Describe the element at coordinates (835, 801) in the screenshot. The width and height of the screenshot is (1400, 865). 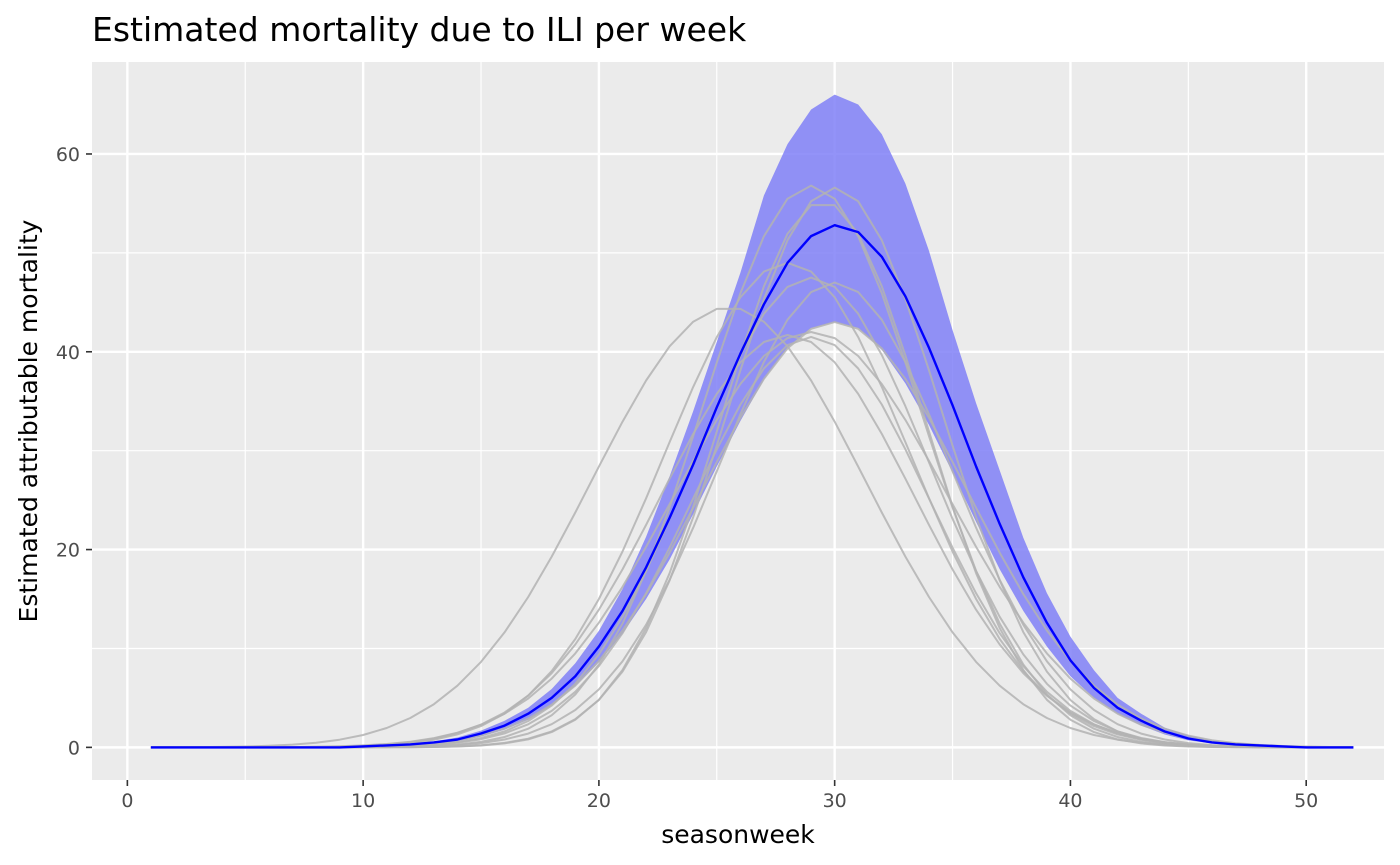
I see `x-tick-label: 30` at that location.